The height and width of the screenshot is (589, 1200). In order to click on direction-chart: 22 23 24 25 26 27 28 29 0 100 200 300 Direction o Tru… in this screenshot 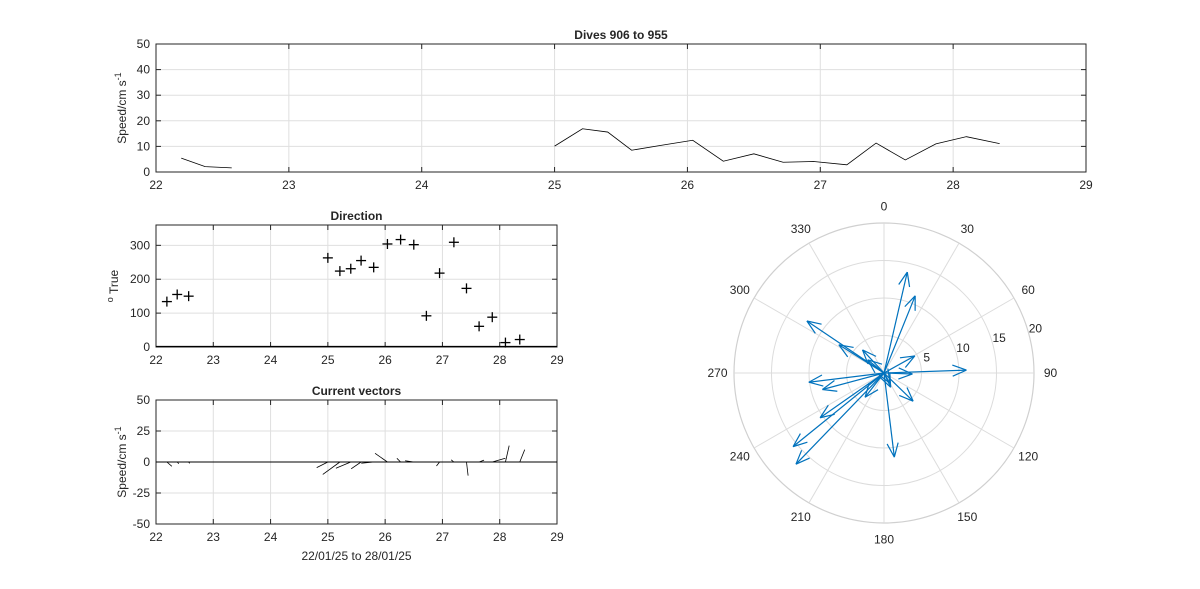, I will do `click(334, 288)`.